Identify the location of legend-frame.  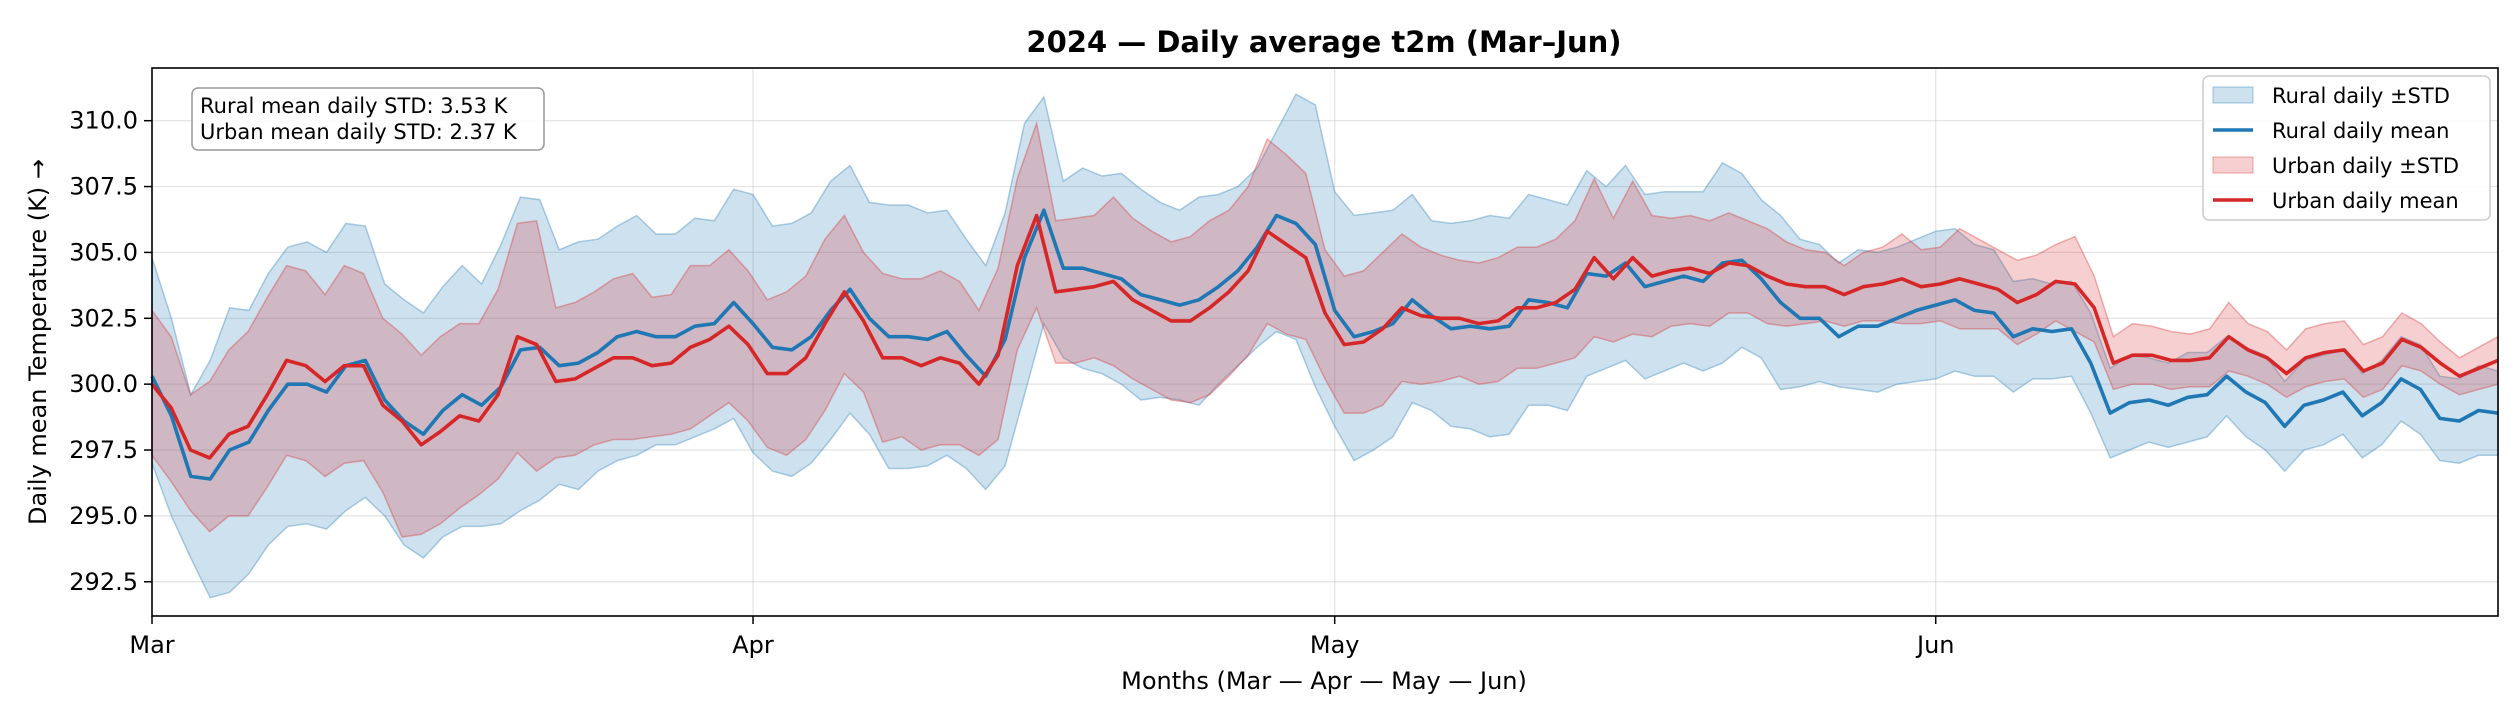
(2346, 148).